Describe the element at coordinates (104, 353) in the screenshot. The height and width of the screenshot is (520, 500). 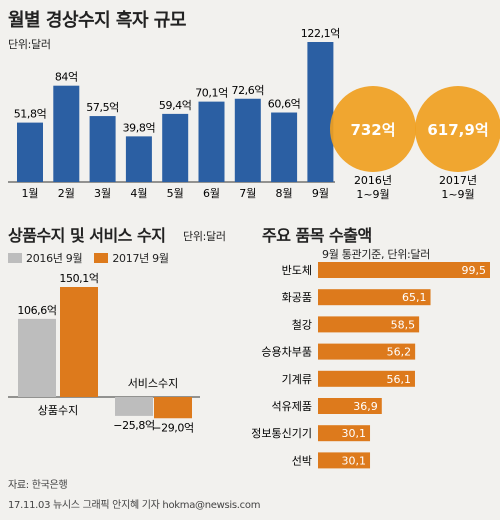
I see `goods-services-chart: 106,6억 −25,8억 150,1억 −29,0억 상품수지 서비스수지` at that location.